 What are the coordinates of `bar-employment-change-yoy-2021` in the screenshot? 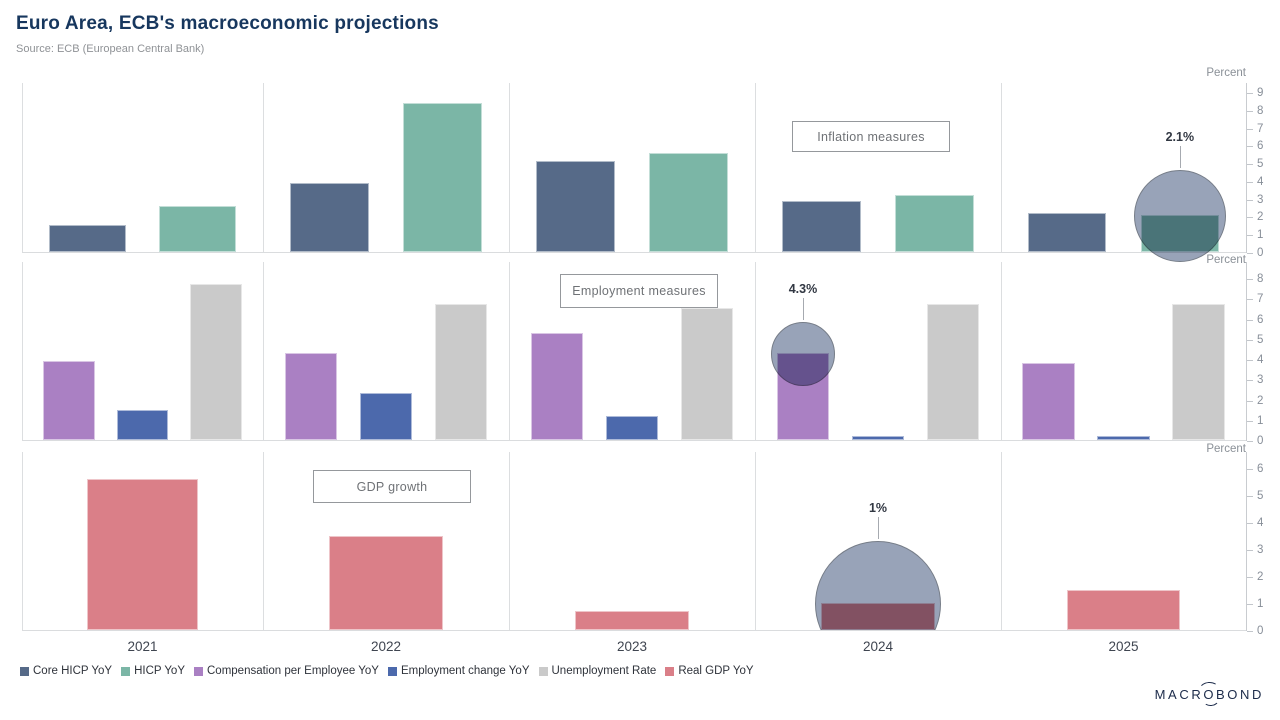 It's located at (142, 424).